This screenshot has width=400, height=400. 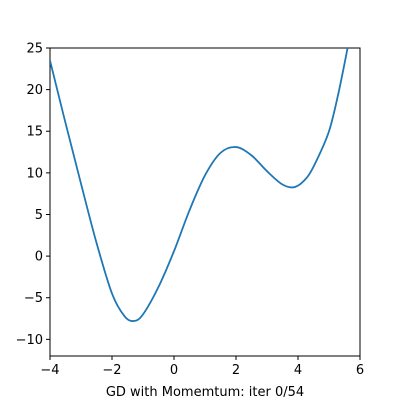 What do you see at coordinates (202, 367) in the screenshot?
I see `x-axis-ticks: −4 −2 0 2 4 6` at bounding box center [202, 367].